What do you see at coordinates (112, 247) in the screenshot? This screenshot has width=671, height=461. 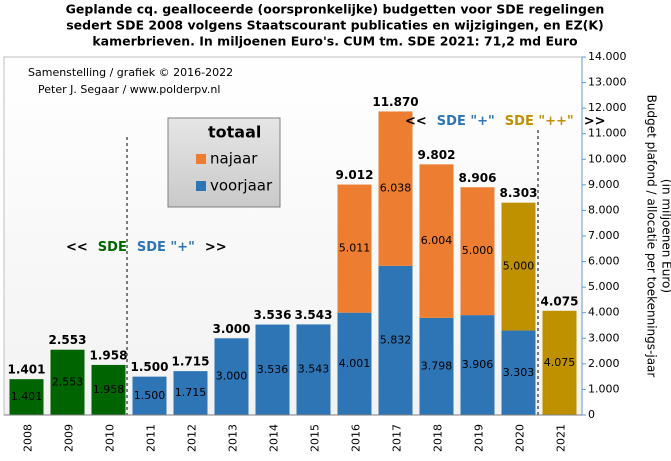 I see `annotation-part: SDE` at bounding box center [112, 247].